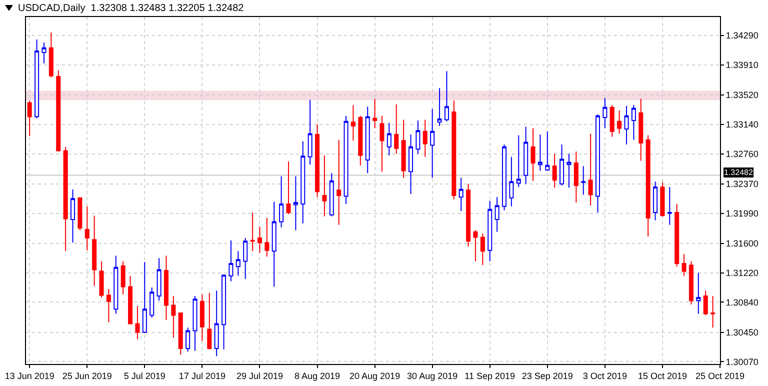 The image size is (768, 386). What do you see at coordinates (742, 65) in the screenshot?
I see `y-tick-label: 1.33910` at bounding box center [742, 65].